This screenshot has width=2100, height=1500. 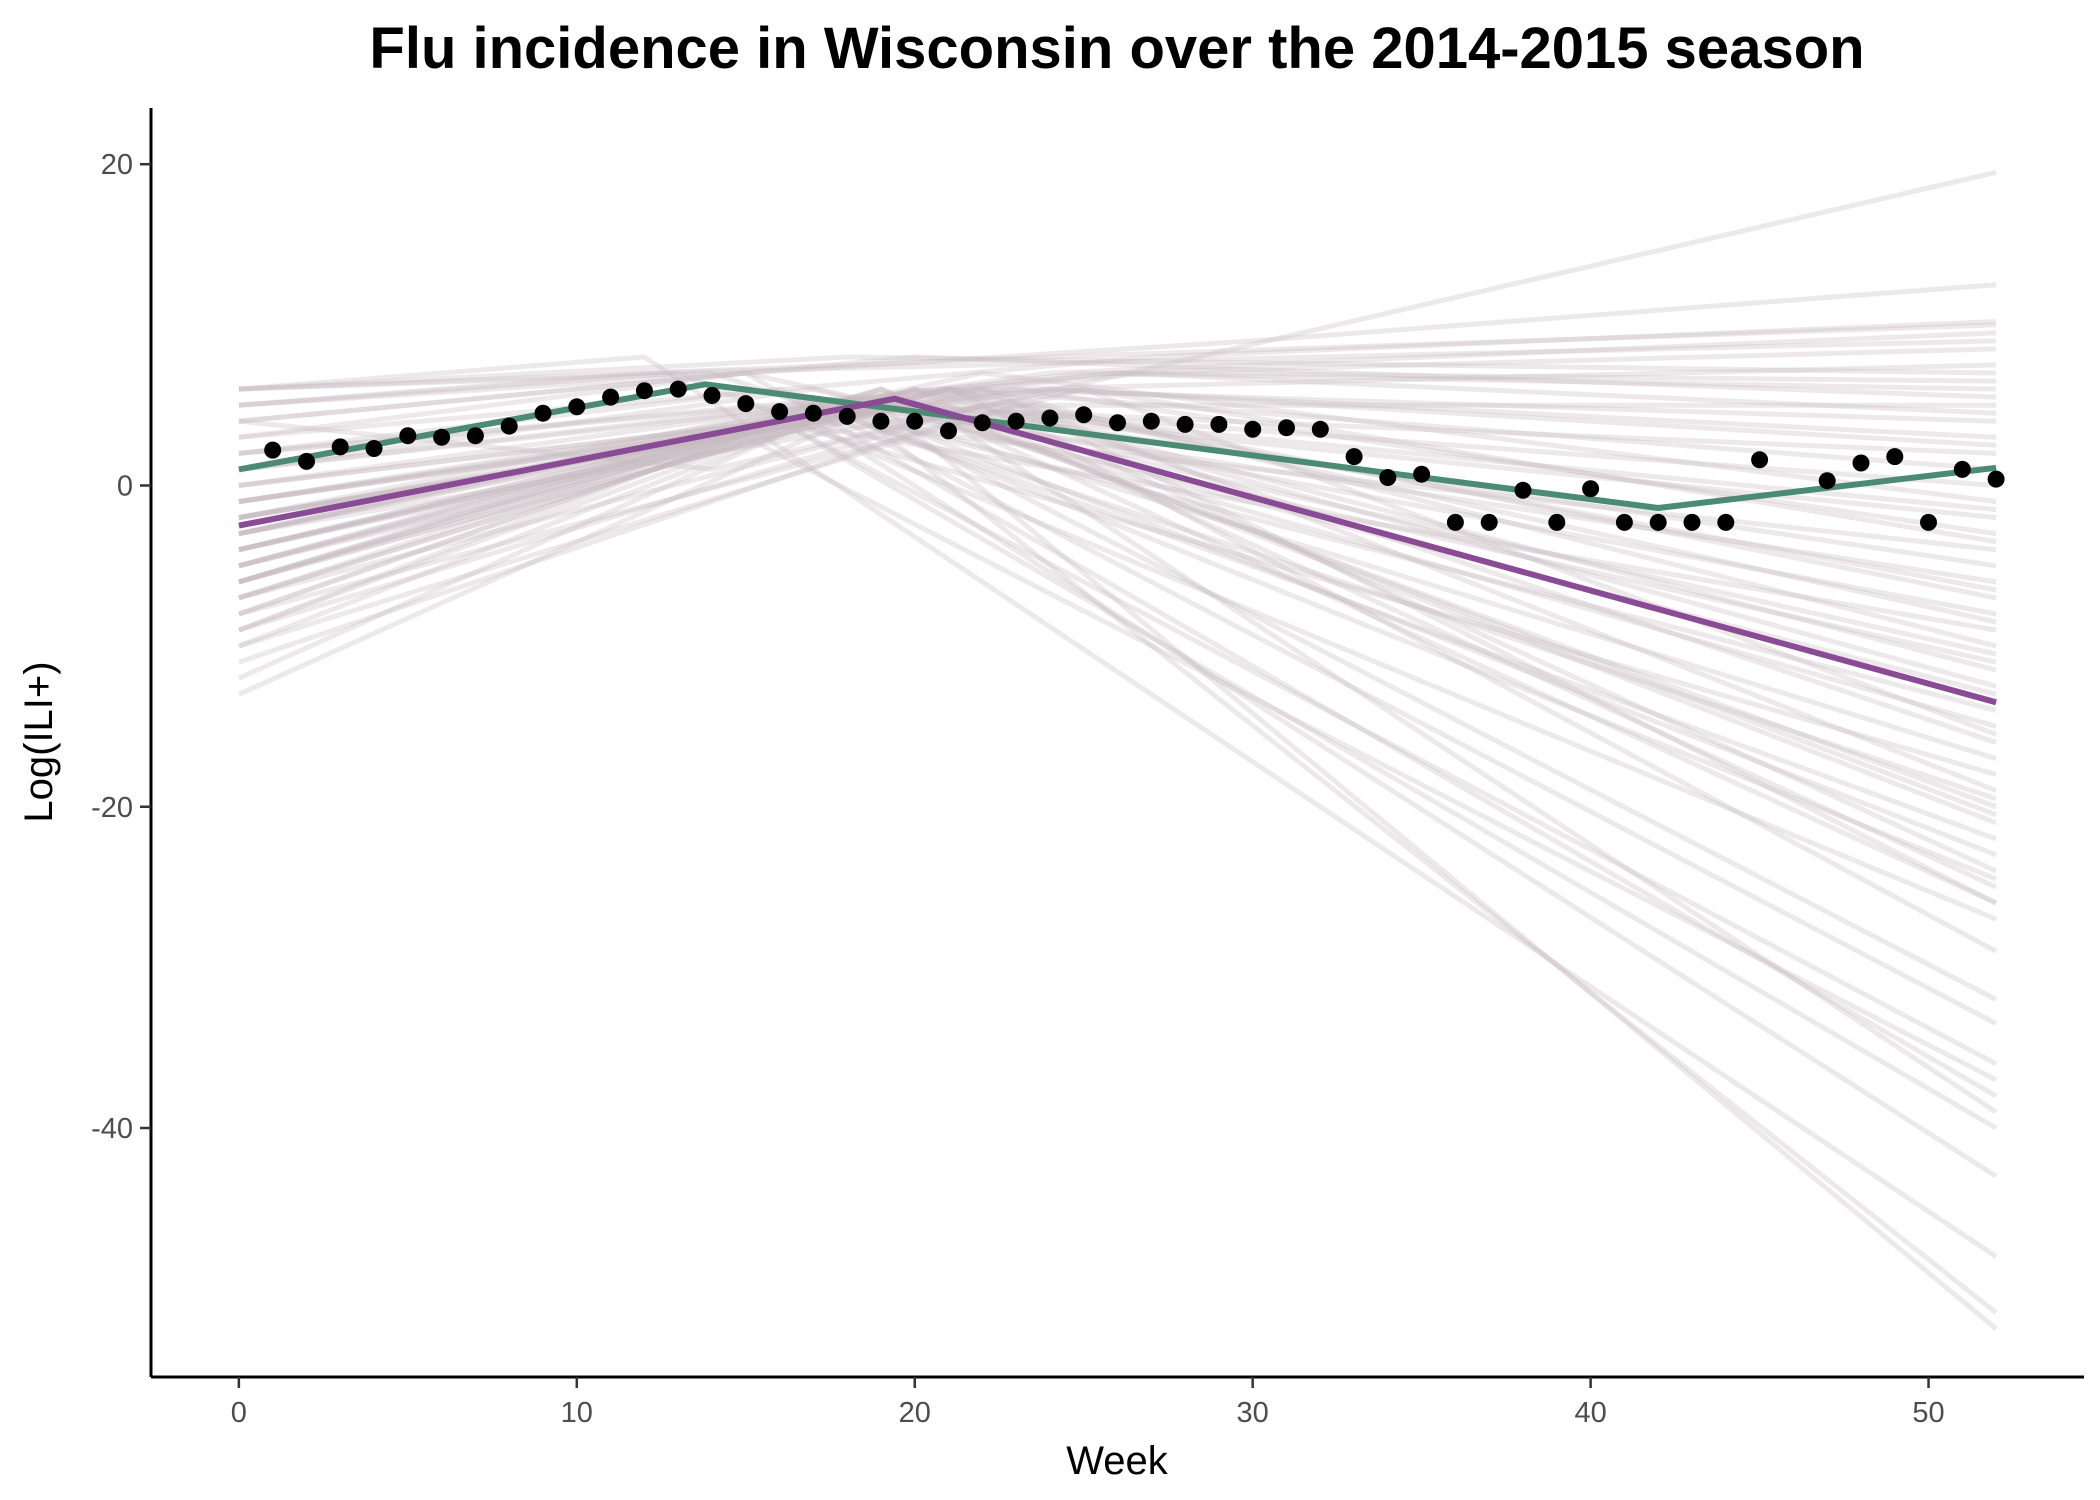 What do you see at coordinates (112, 1129) in the screenshot?
I see `y-tick-label-0: -40` at bounding box center [112, 1129].